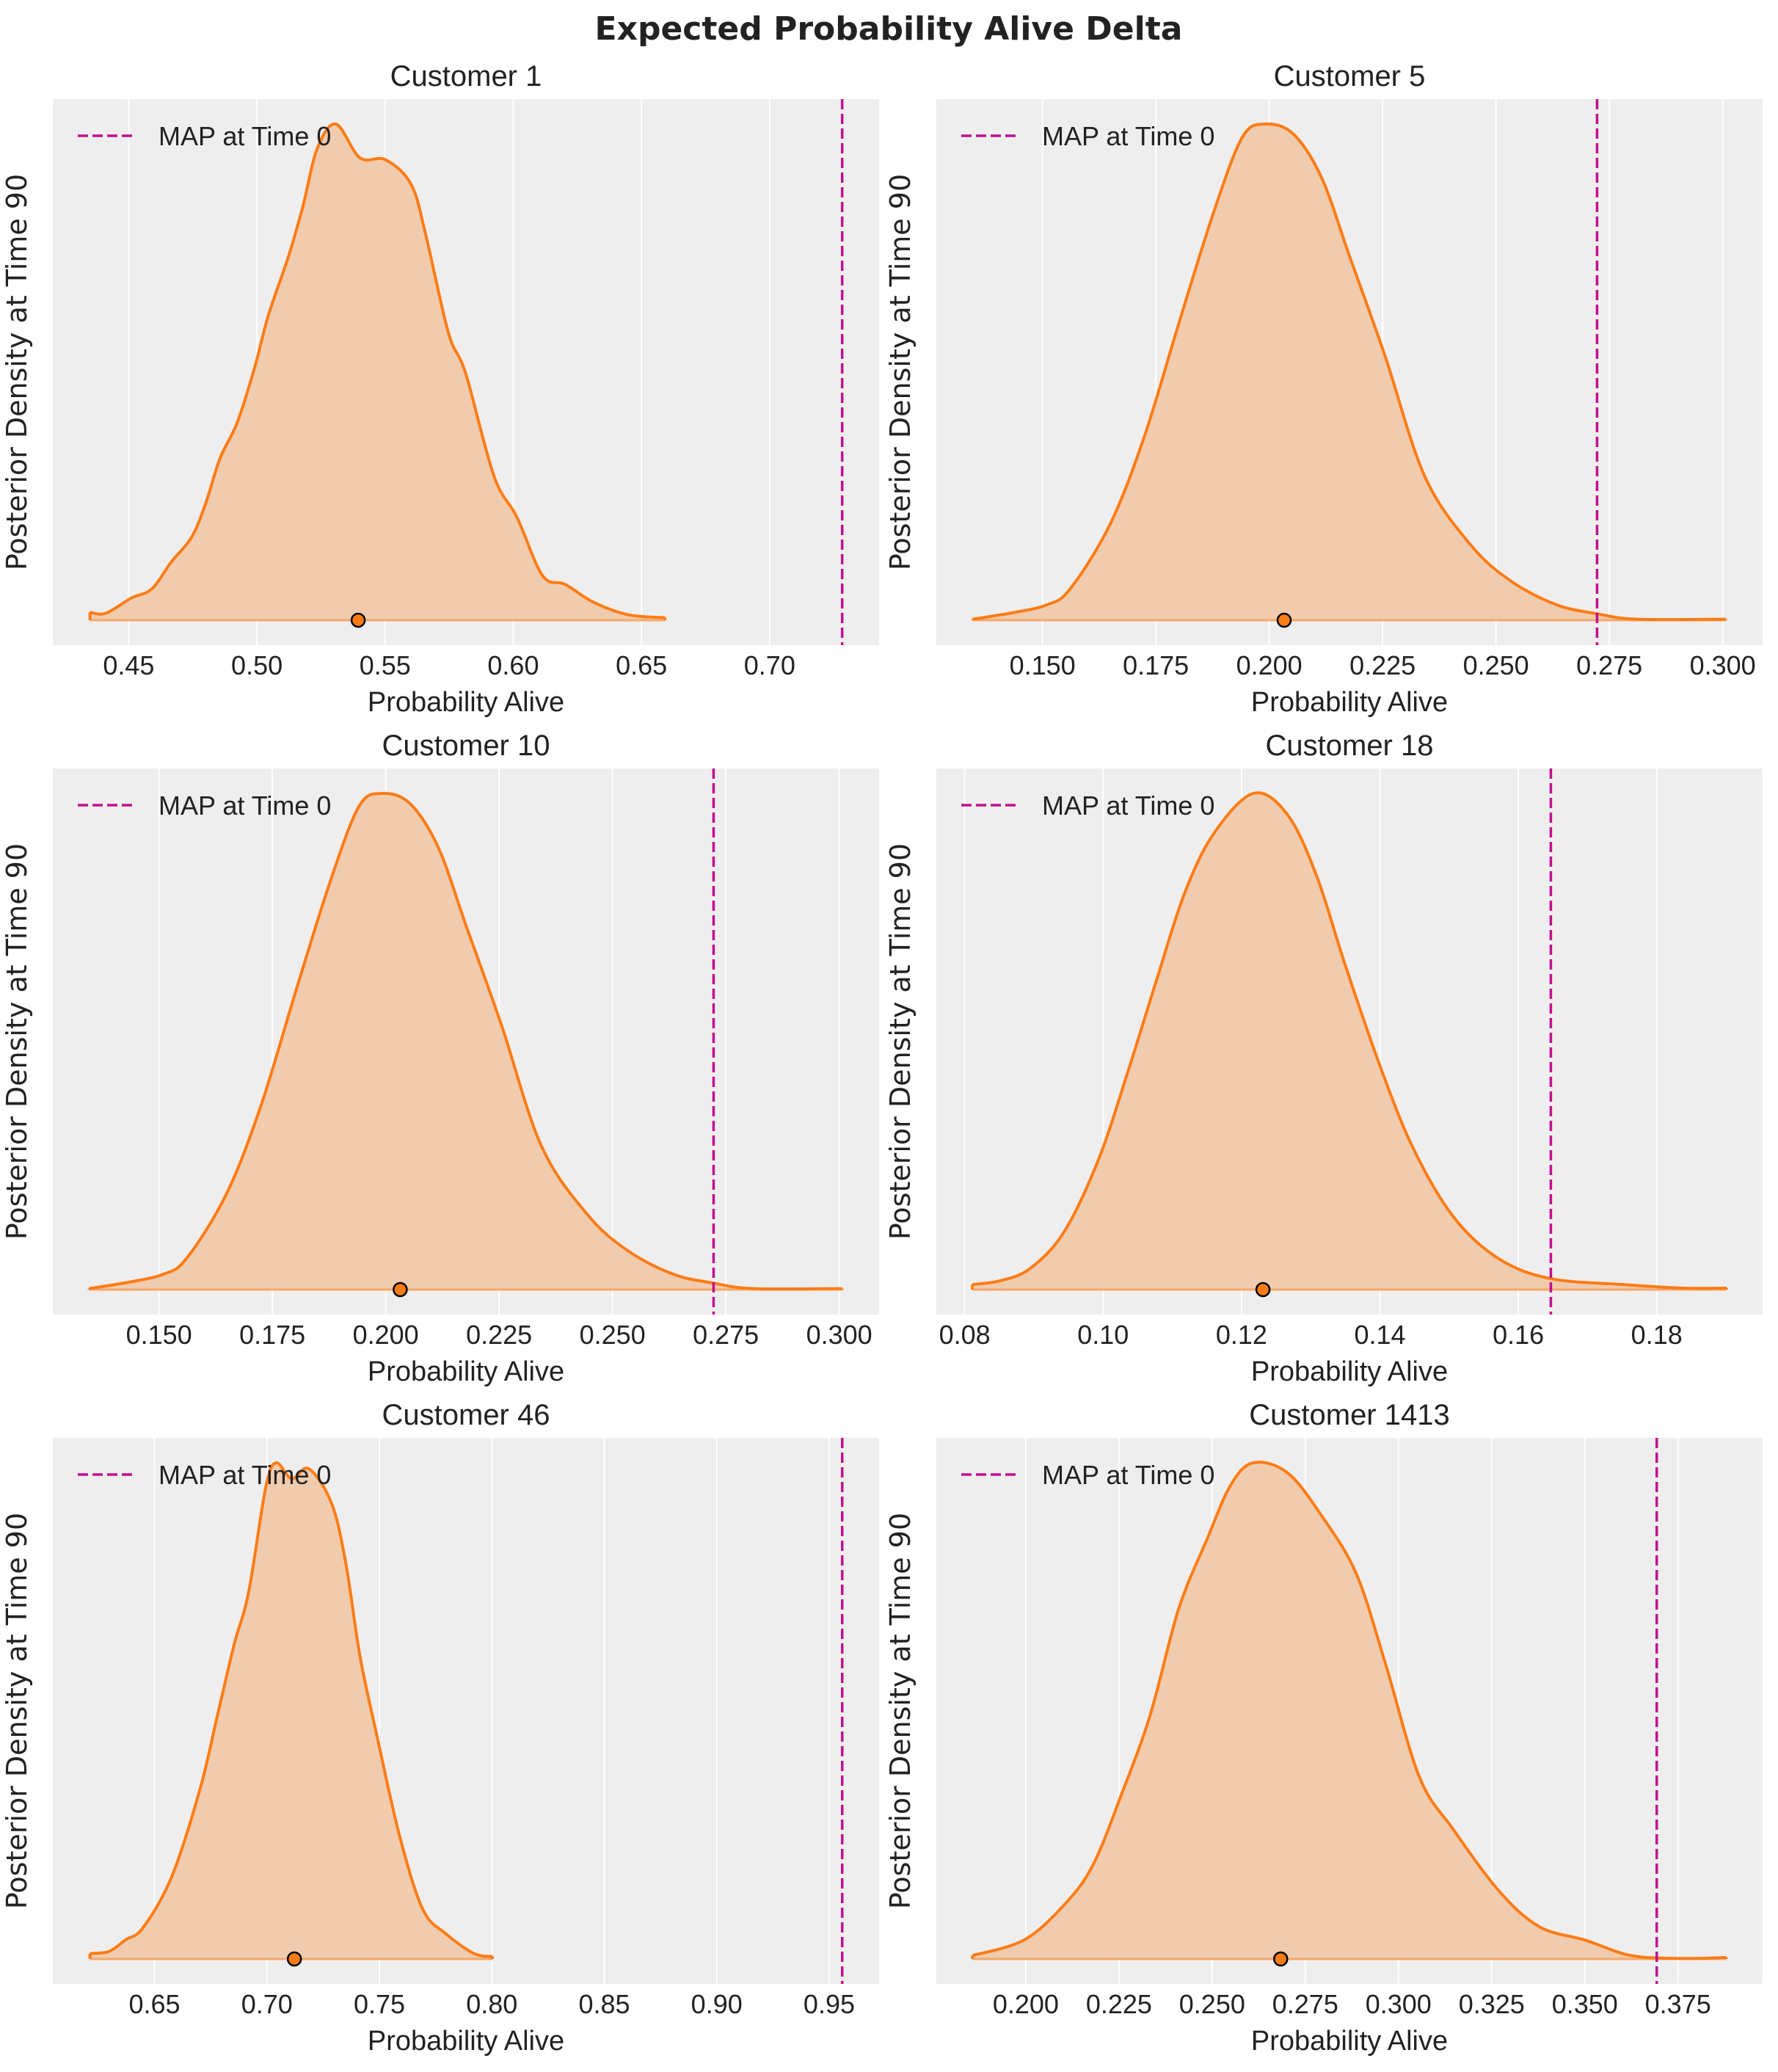 The width and height of the screenshot is (1778, 2072). What do you see at coordinates (491, 2004) in the screenshot?
I see `x-tick-label: 0.80` at bounding box center [491, 2004].